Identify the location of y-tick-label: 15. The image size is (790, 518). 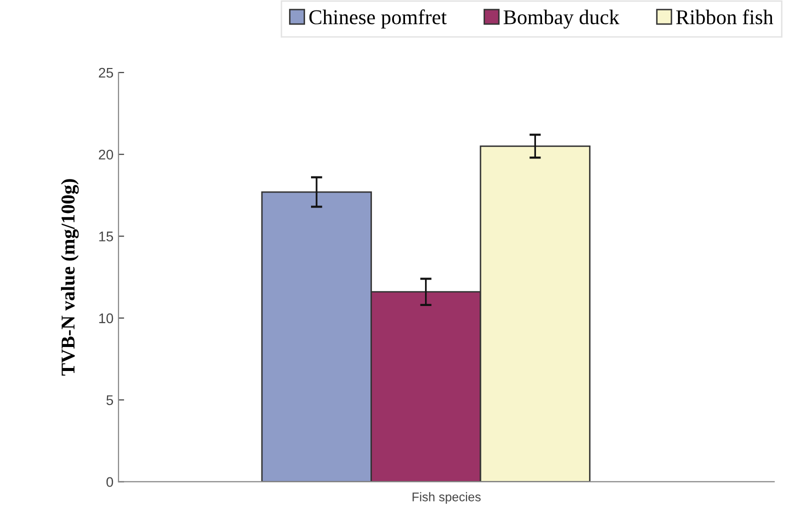
(106, 237).